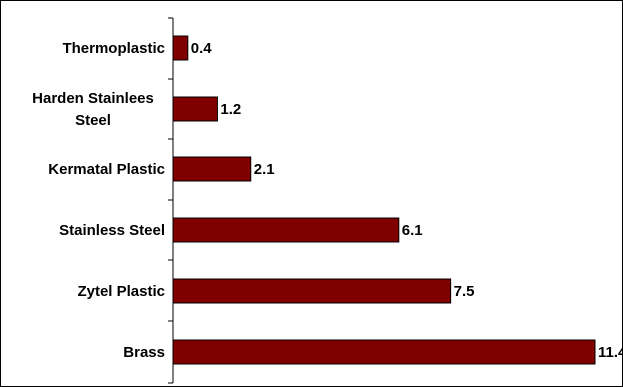 The height and width of the screenshot is (387, 623). Describe the element at coordinates (195, 109) in the screenshot. I see `bar-harden-stainlees-steel` at that location.